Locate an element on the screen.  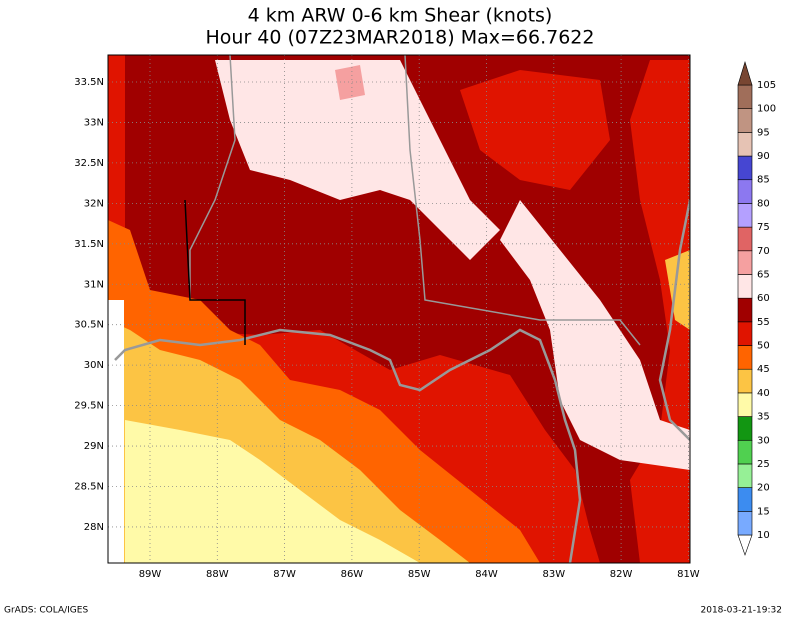
lon-label: 89W is located at coordinates (150, 574).